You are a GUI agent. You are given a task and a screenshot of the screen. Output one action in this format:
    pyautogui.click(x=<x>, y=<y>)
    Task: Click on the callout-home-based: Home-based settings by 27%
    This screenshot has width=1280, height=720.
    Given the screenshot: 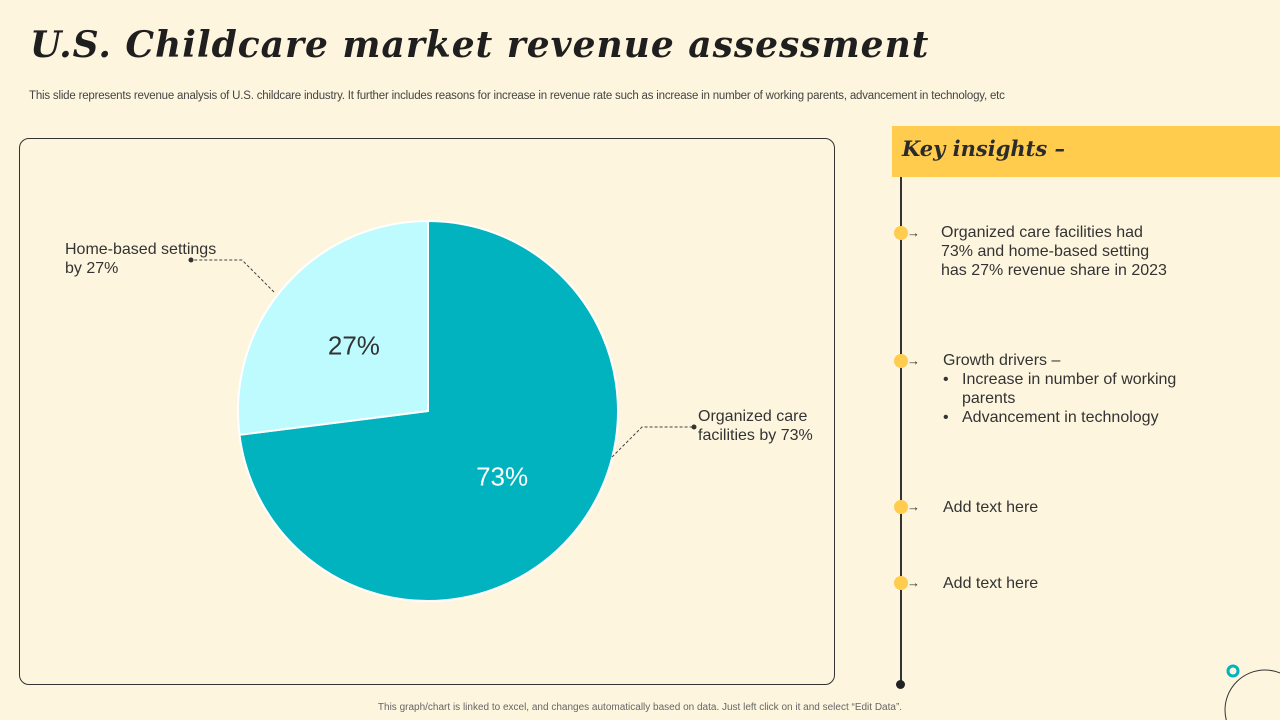 What is the action you would take?
    pyautogui.click(x=141, y=259)
    